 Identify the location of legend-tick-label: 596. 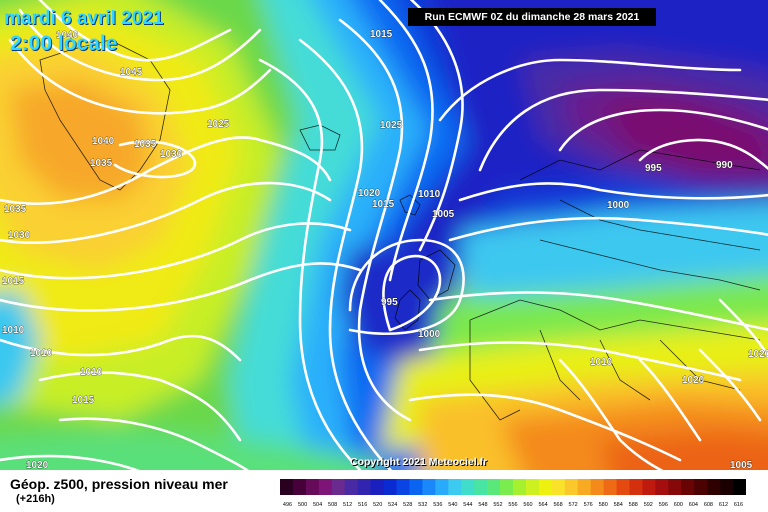
(663, 505).